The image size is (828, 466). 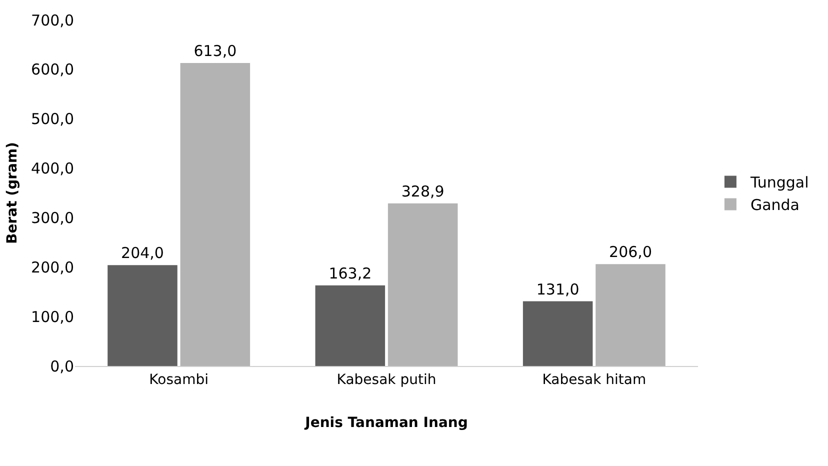 What do you see at coordinates (178, 380) in the screenshot?
I see `x-tick-label: Kosambi` at bounding box center [178, 380].